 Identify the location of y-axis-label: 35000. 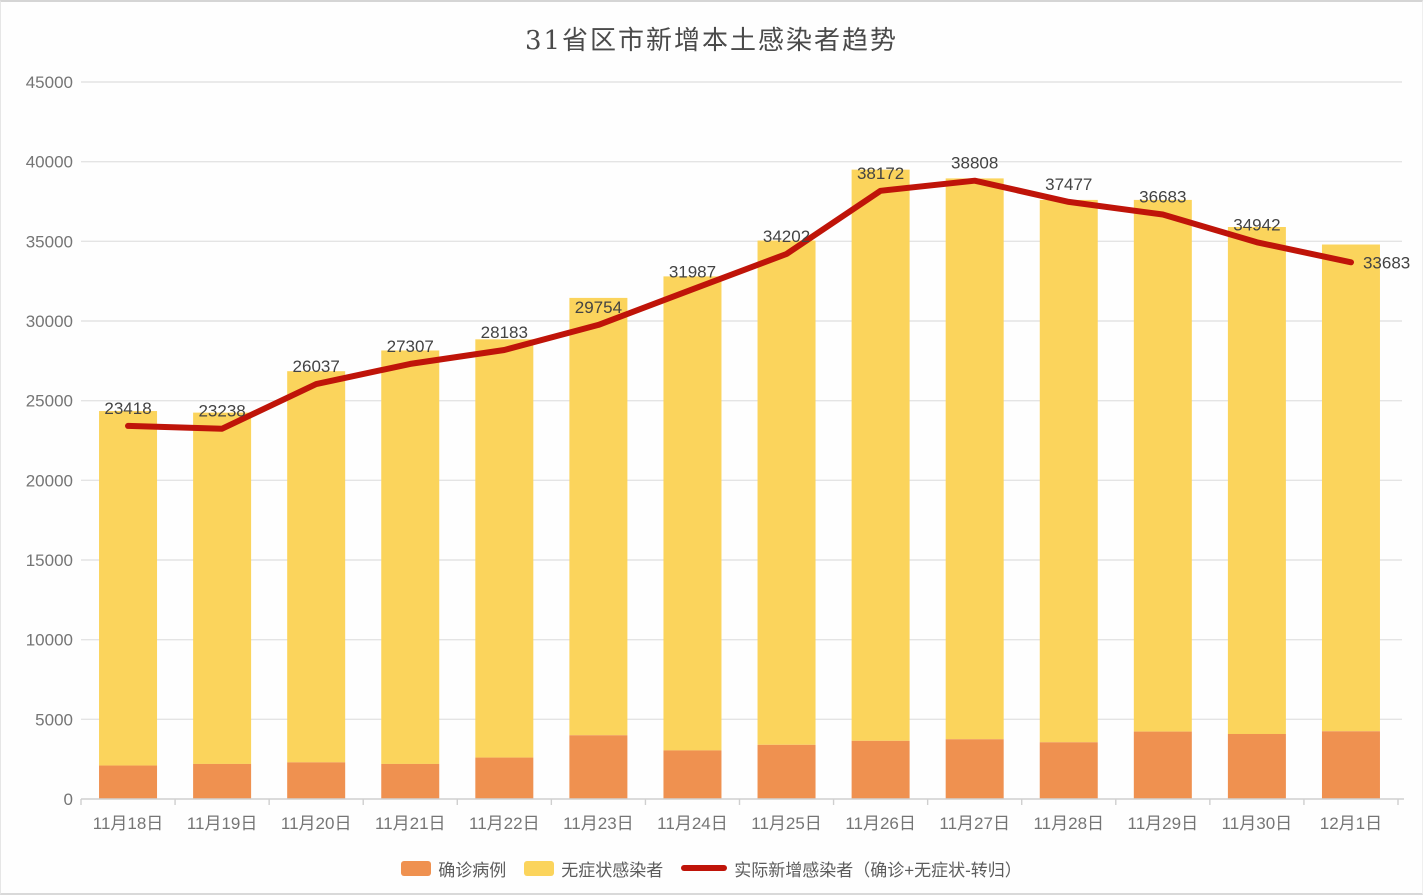
(49, 241).